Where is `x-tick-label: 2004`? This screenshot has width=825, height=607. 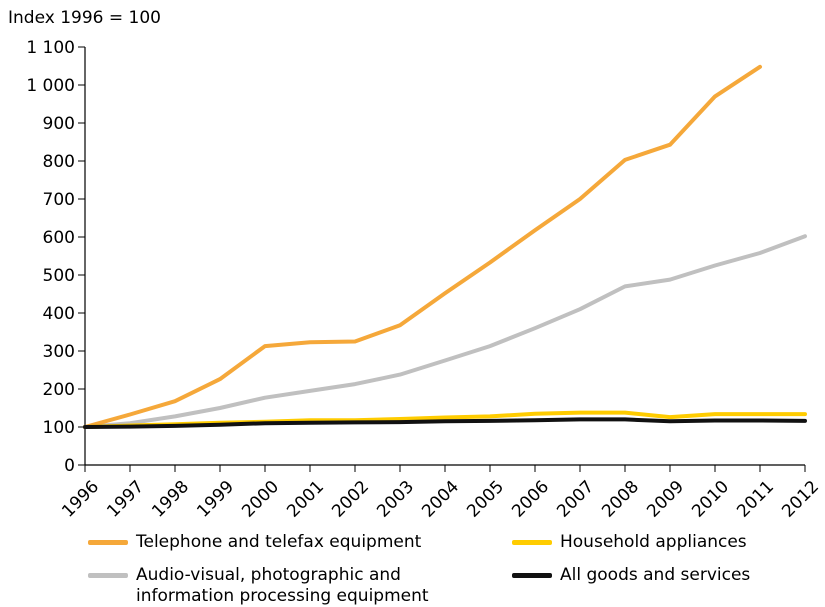
x-tick-label: 2004 is located at coordinates (440, 499).